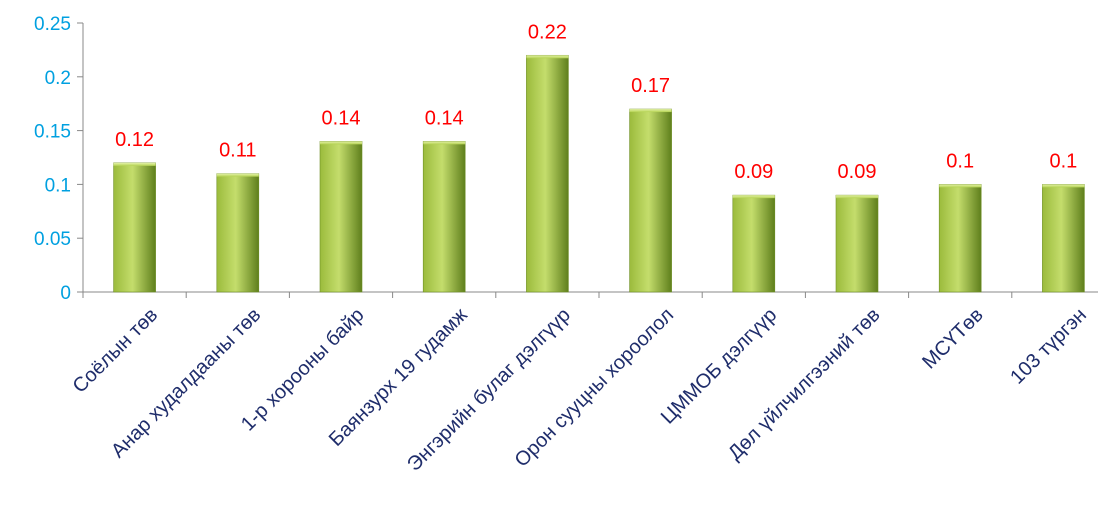 Image resolution: width=1098 pixels, height=518 pixels. What do you see at coordinates (590, 294) in the screenshot?
I see `x-axis` at bounding box center [590, 294].